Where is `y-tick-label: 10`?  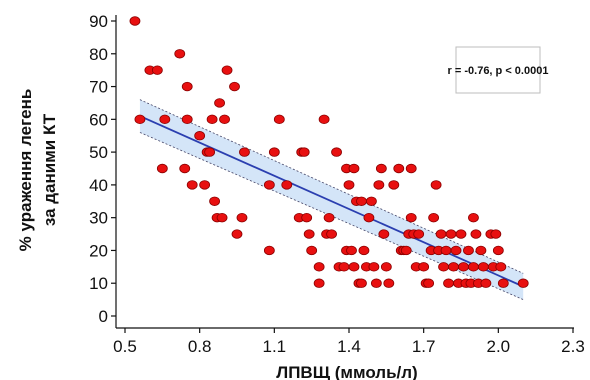 y-tick-label: 10 is located at coordinates (98, 283).